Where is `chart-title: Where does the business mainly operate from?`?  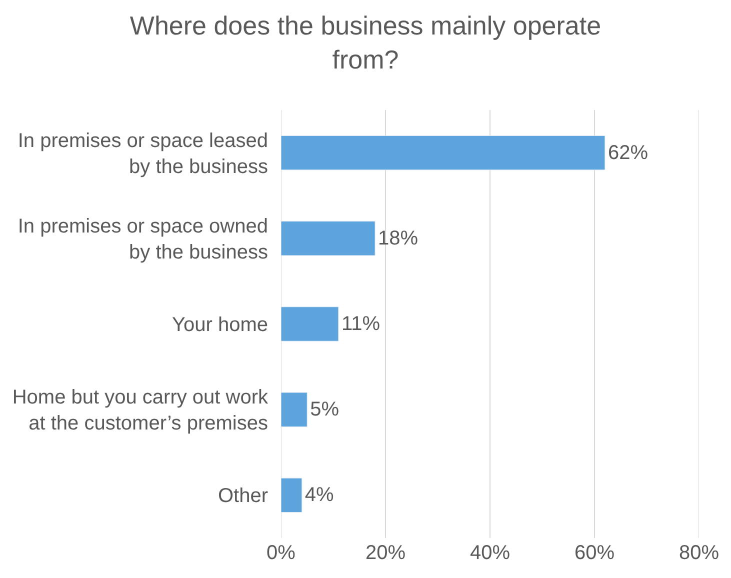 chart-title: Where does the business mainly operate from? is located at coordinates (366, 42).